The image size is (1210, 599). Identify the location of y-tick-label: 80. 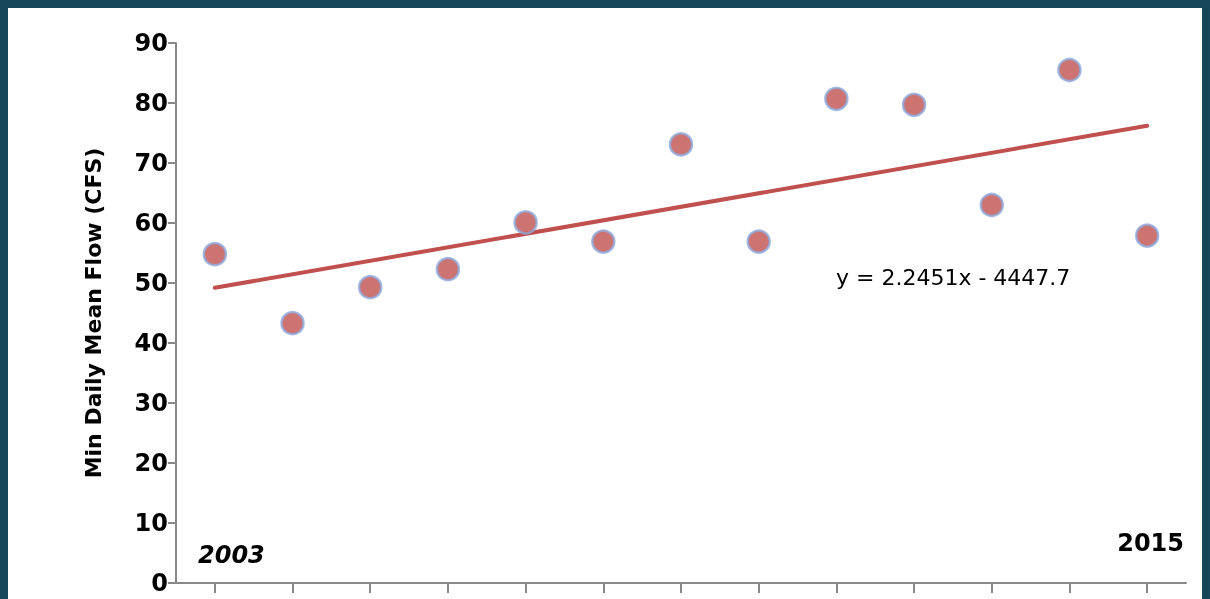
(151, 103).